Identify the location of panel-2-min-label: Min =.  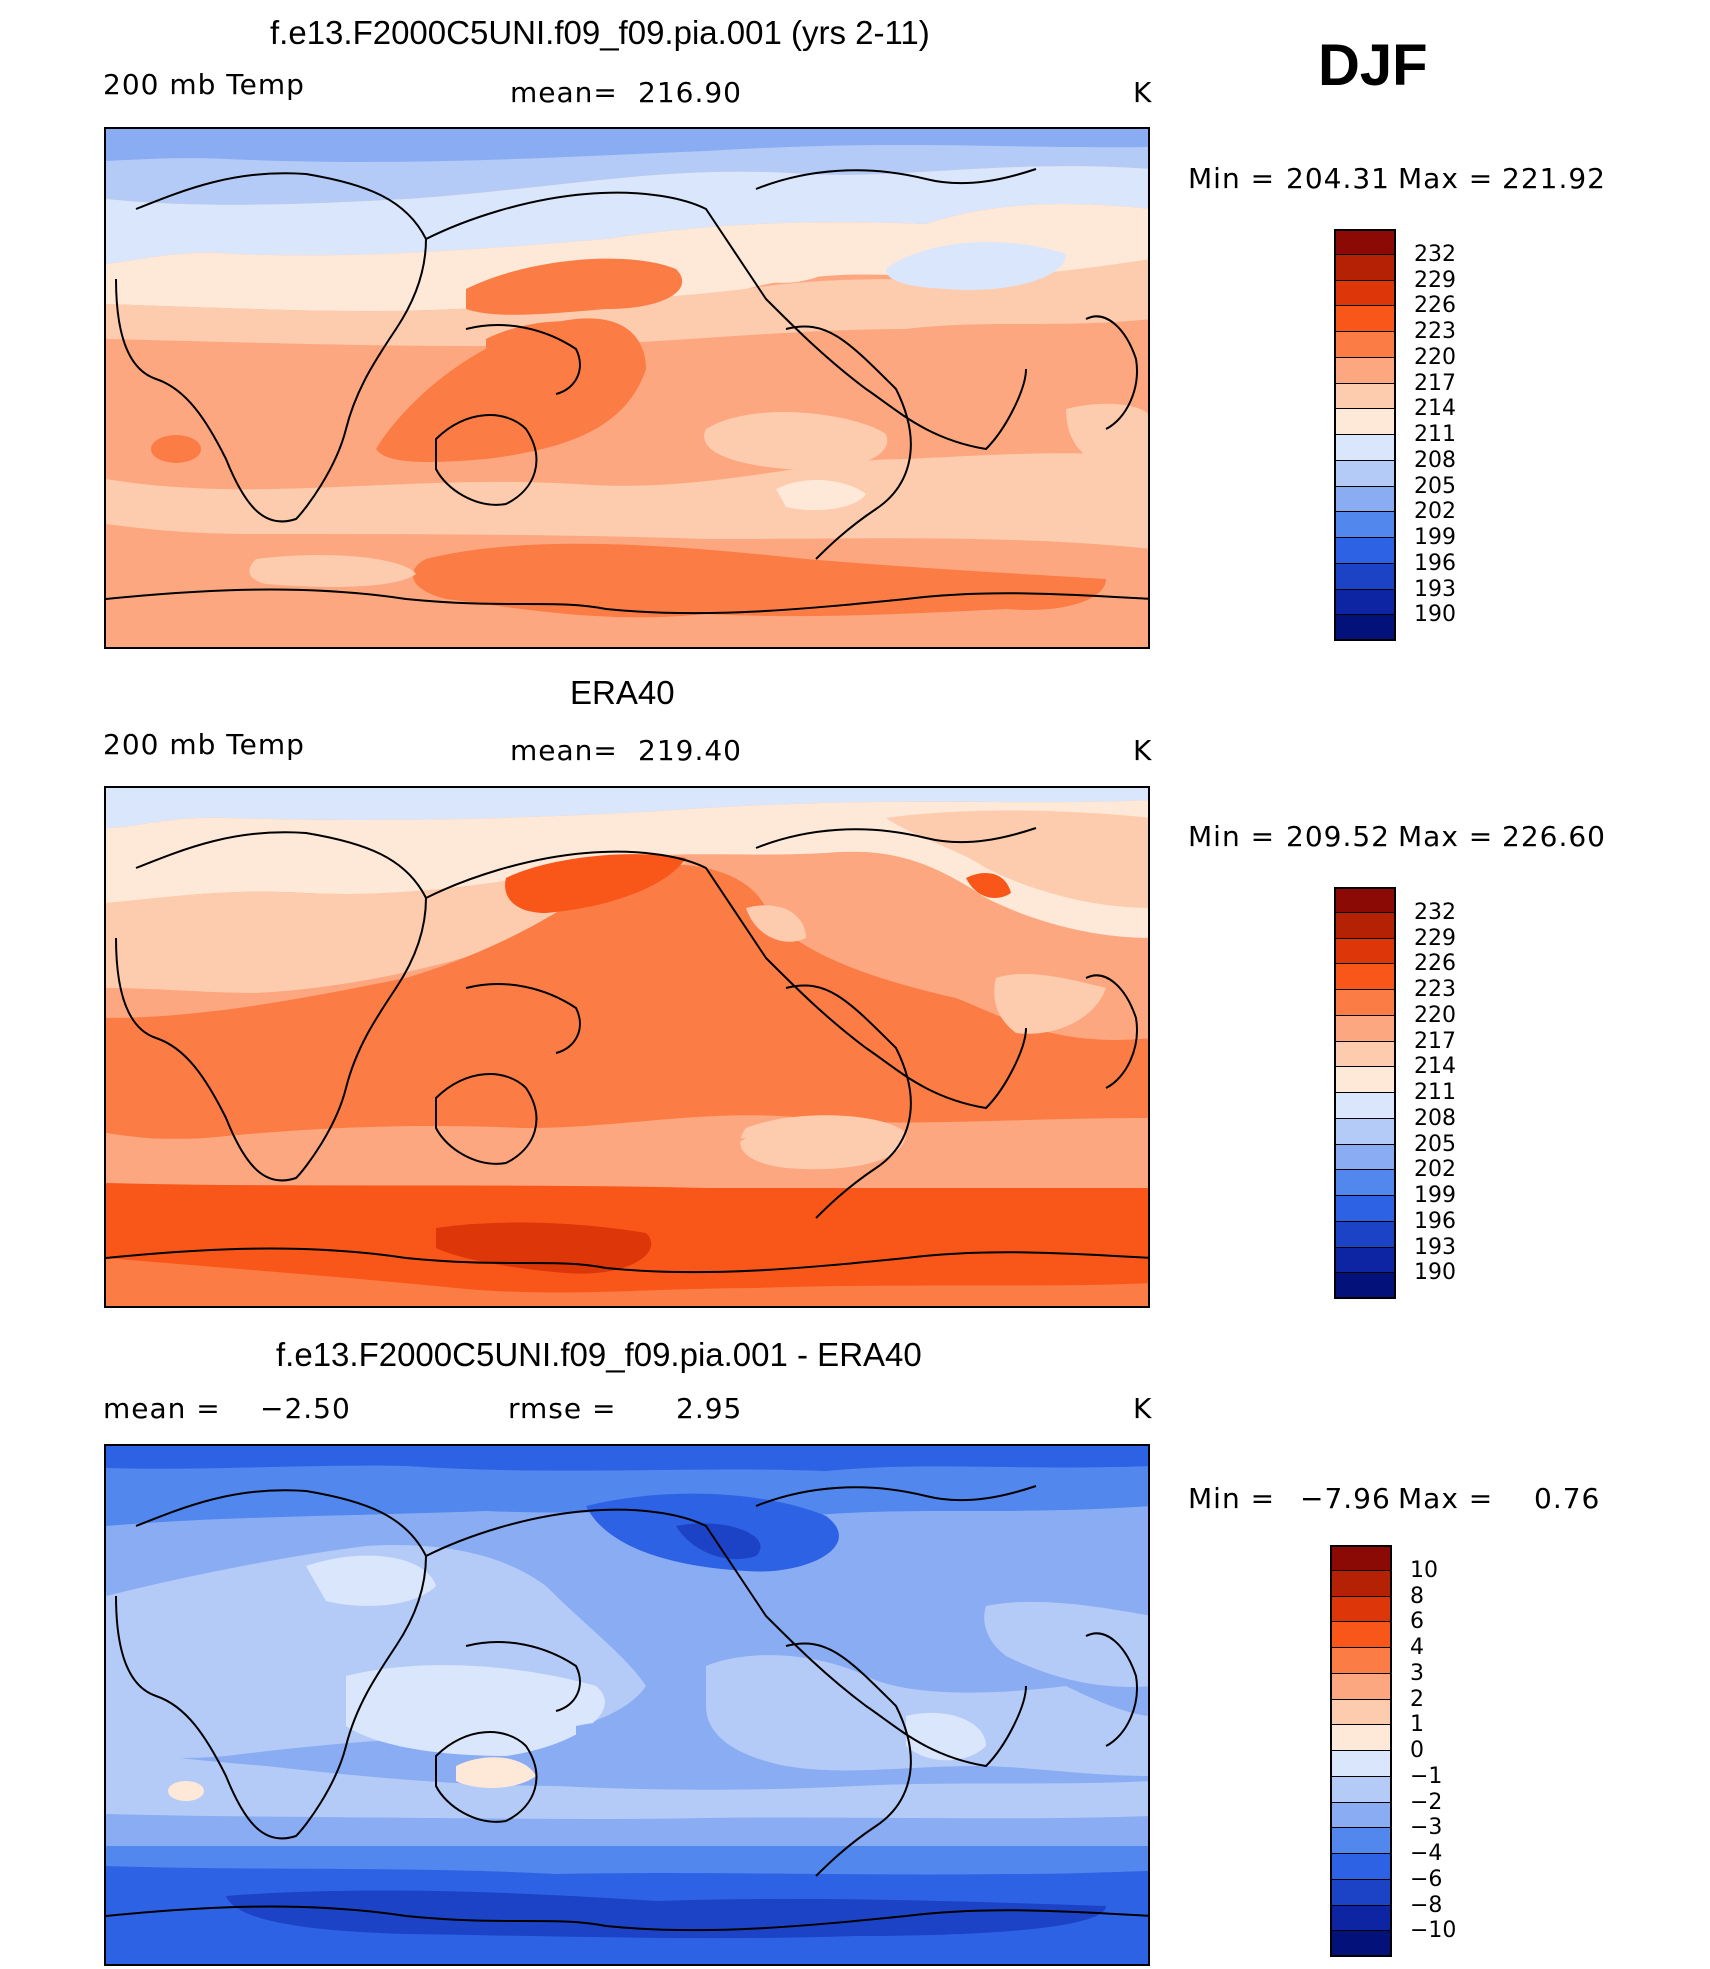
(1232, 836).